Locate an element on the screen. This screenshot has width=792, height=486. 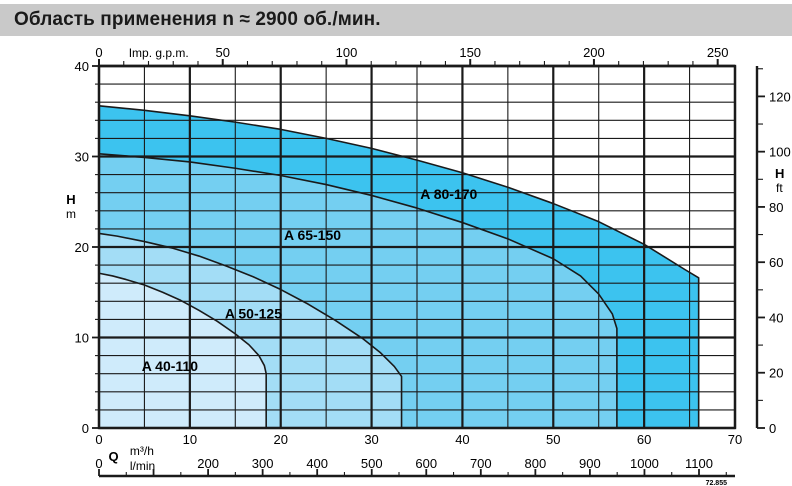
right-axis-unit: ft is located at coordinates (779, 188).